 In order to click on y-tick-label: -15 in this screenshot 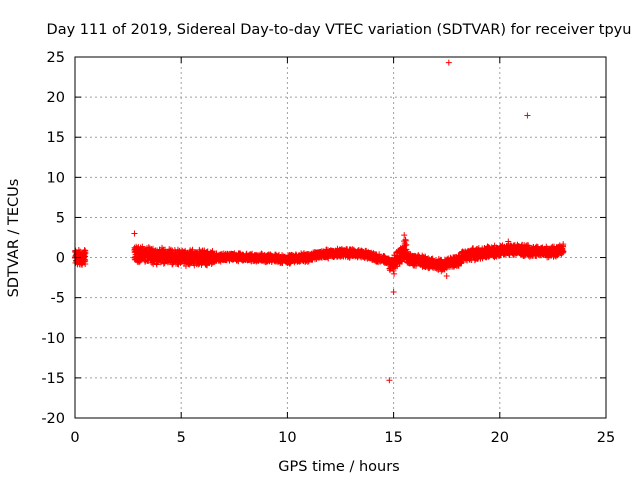, I will do `click(53, 379)`.